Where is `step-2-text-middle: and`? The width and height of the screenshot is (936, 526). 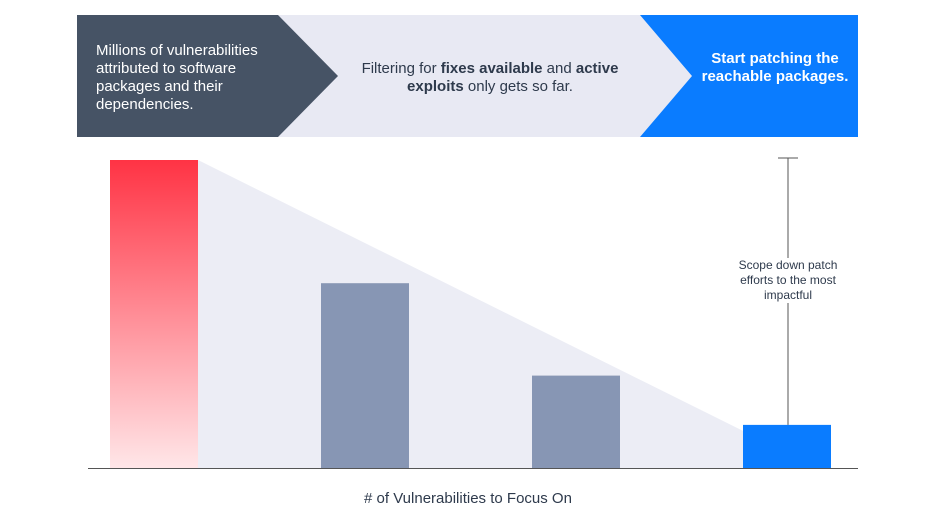 step-2-text-middle: and is located at coordinates (559, 68).